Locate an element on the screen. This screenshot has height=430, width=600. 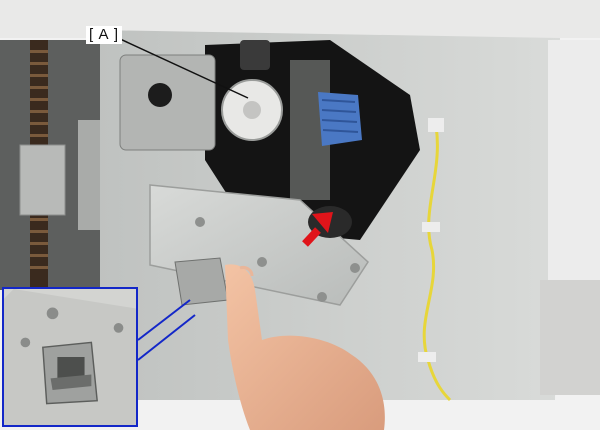
motor-hub is located at coordinates (160, 95).